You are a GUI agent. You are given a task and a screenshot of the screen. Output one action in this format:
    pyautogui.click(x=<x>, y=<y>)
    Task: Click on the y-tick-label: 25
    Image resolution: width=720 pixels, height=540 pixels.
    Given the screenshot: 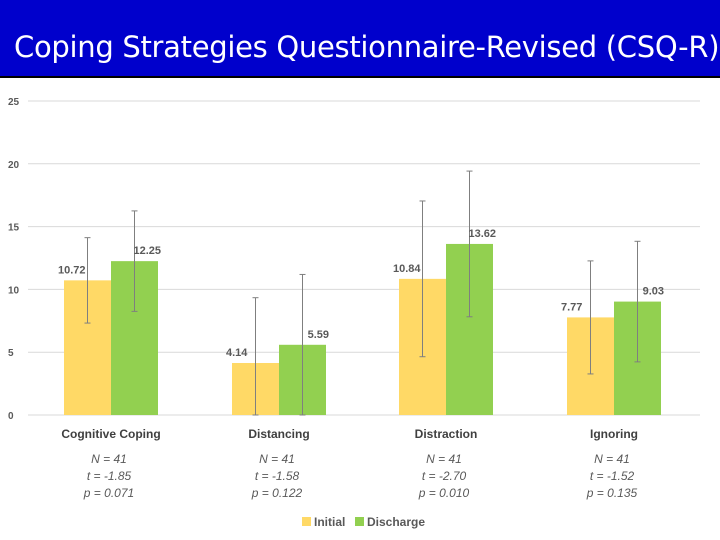 What is the action you would take?
    pyautogui.click(x=14, y=102)
    